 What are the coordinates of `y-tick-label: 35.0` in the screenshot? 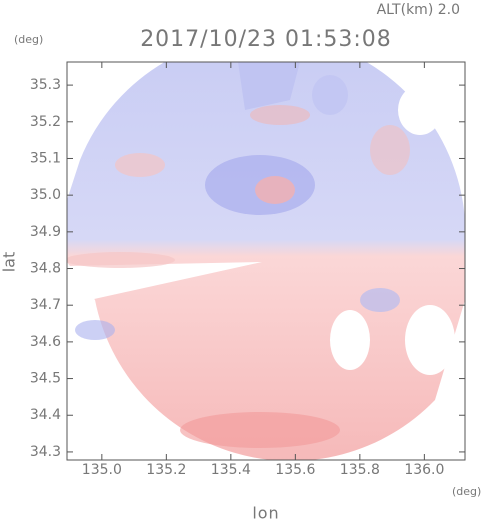 It's located at (45, 195).